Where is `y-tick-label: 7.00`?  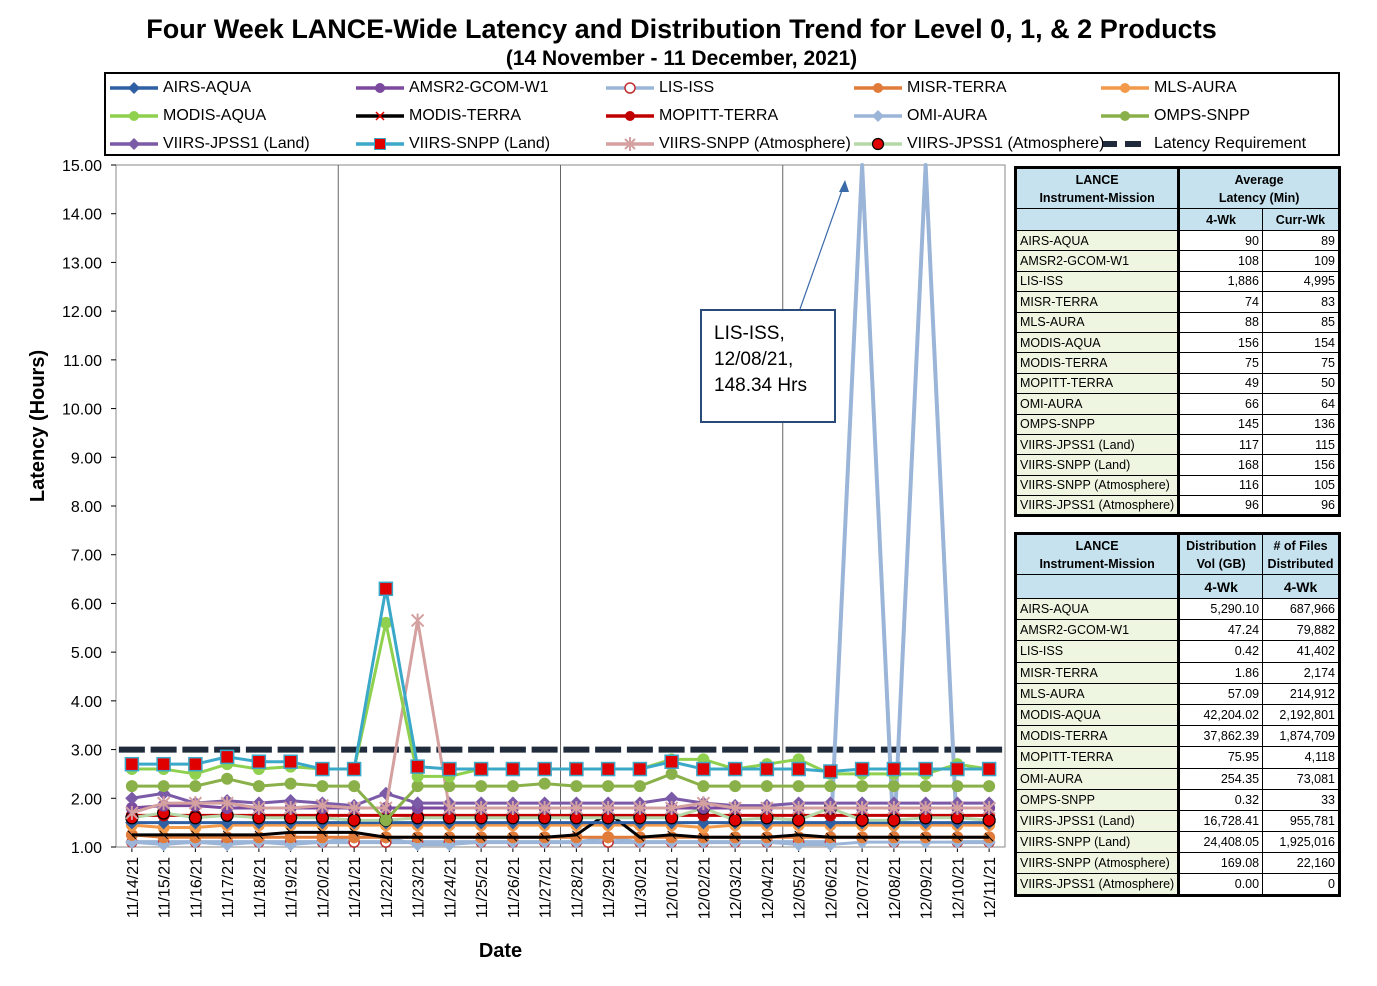 y-tick-label: 7.00 is located at coordinates (86, 556).